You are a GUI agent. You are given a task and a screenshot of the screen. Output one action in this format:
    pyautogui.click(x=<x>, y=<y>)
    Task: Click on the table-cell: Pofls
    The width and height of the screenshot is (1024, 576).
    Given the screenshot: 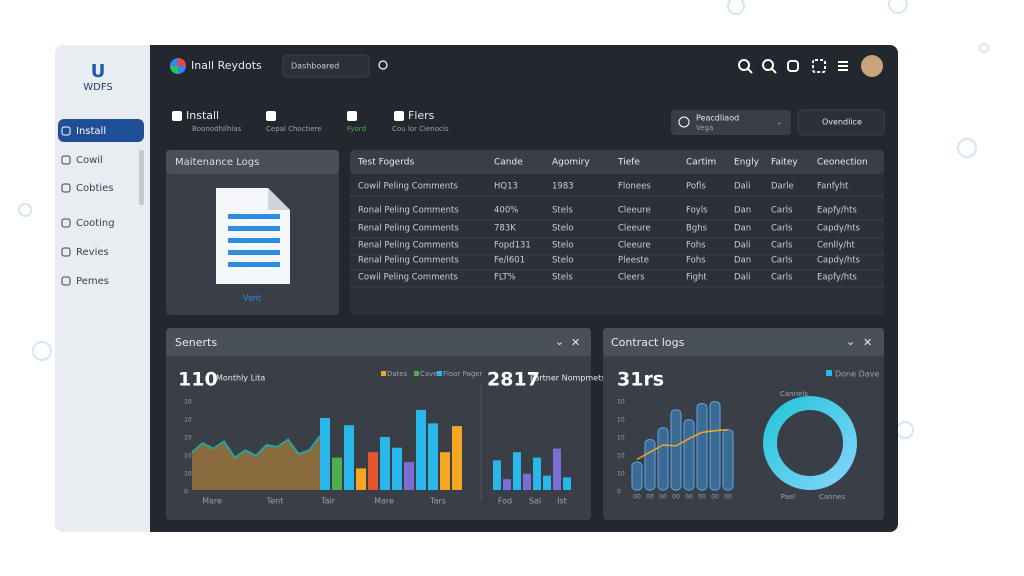 What is the action you would take?
    pyautogui.click(x=696, y=187)
    